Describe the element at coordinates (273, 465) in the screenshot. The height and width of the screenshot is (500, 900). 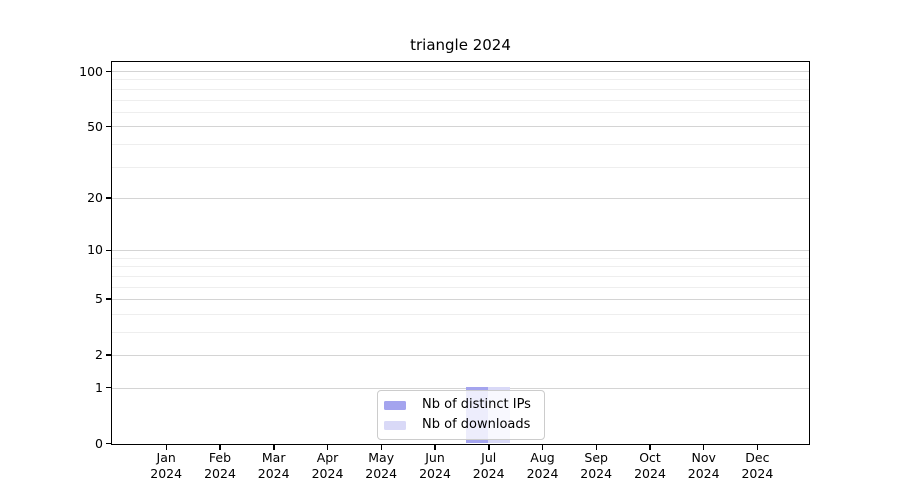
I see `x-tick-label: Mar 2024` at that location.